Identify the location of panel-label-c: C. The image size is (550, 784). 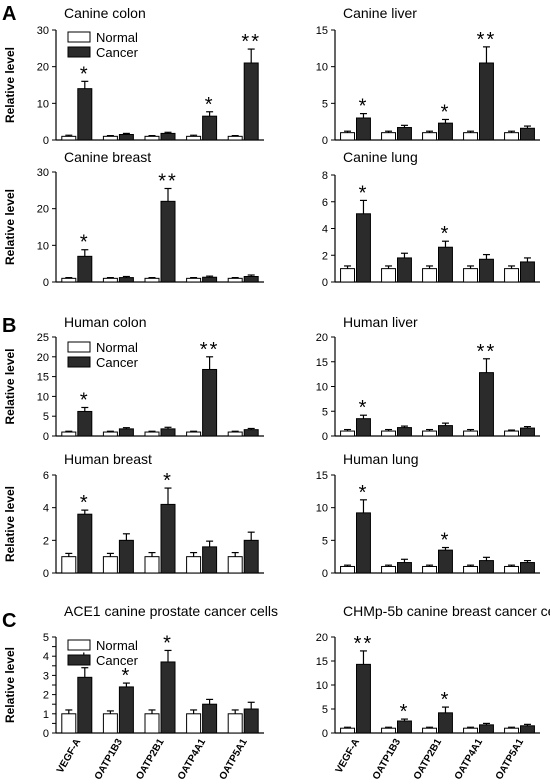
(9, 621).